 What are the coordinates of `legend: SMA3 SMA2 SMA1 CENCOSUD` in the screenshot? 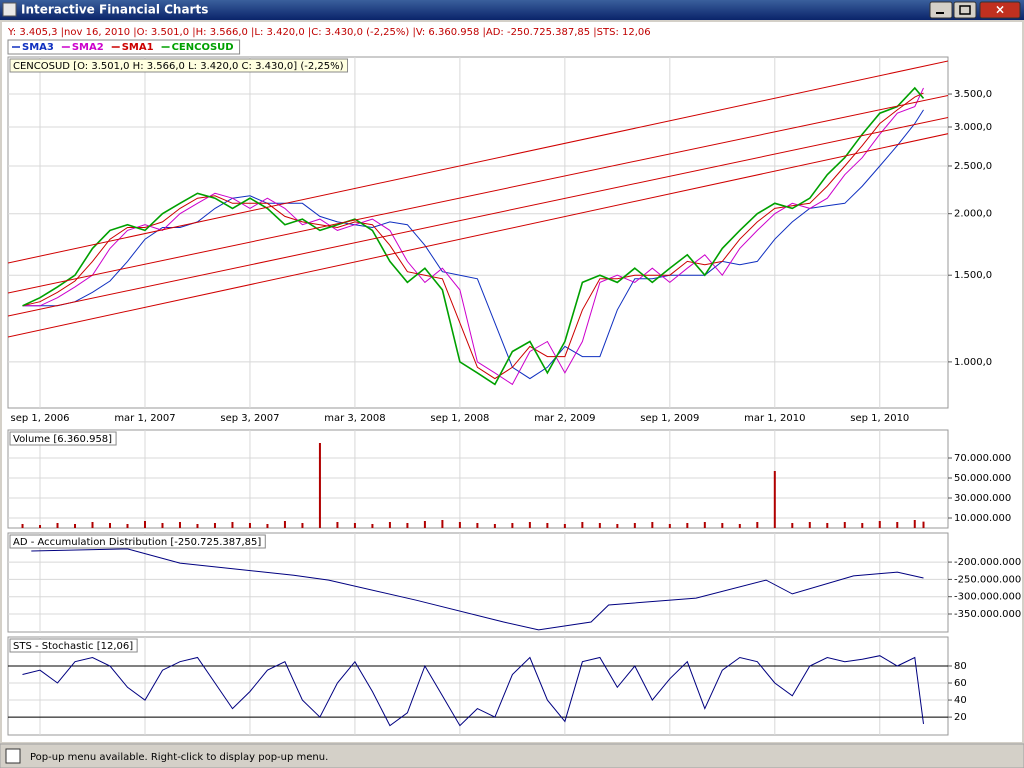 It's located at (124, 47).